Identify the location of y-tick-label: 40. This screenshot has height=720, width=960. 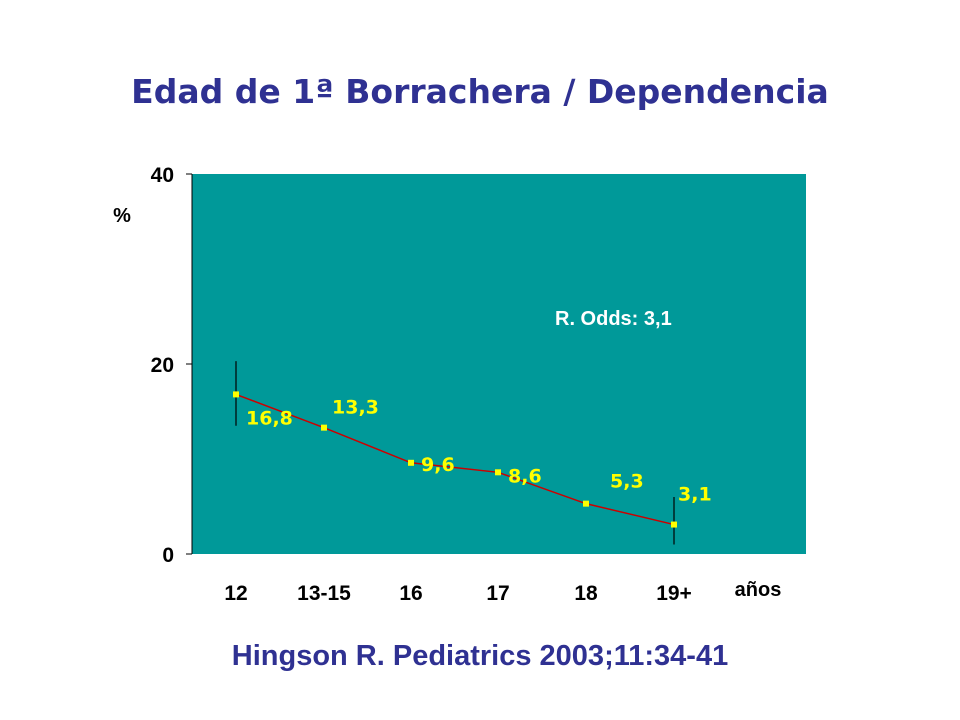
(162, 175).